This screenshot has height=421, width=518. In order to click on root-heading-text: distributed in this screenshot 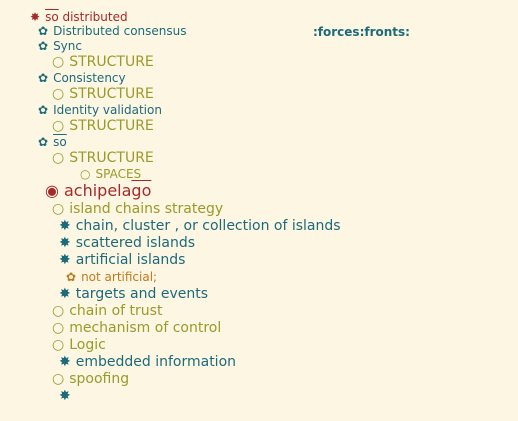, I will do `click(93, 17)`.